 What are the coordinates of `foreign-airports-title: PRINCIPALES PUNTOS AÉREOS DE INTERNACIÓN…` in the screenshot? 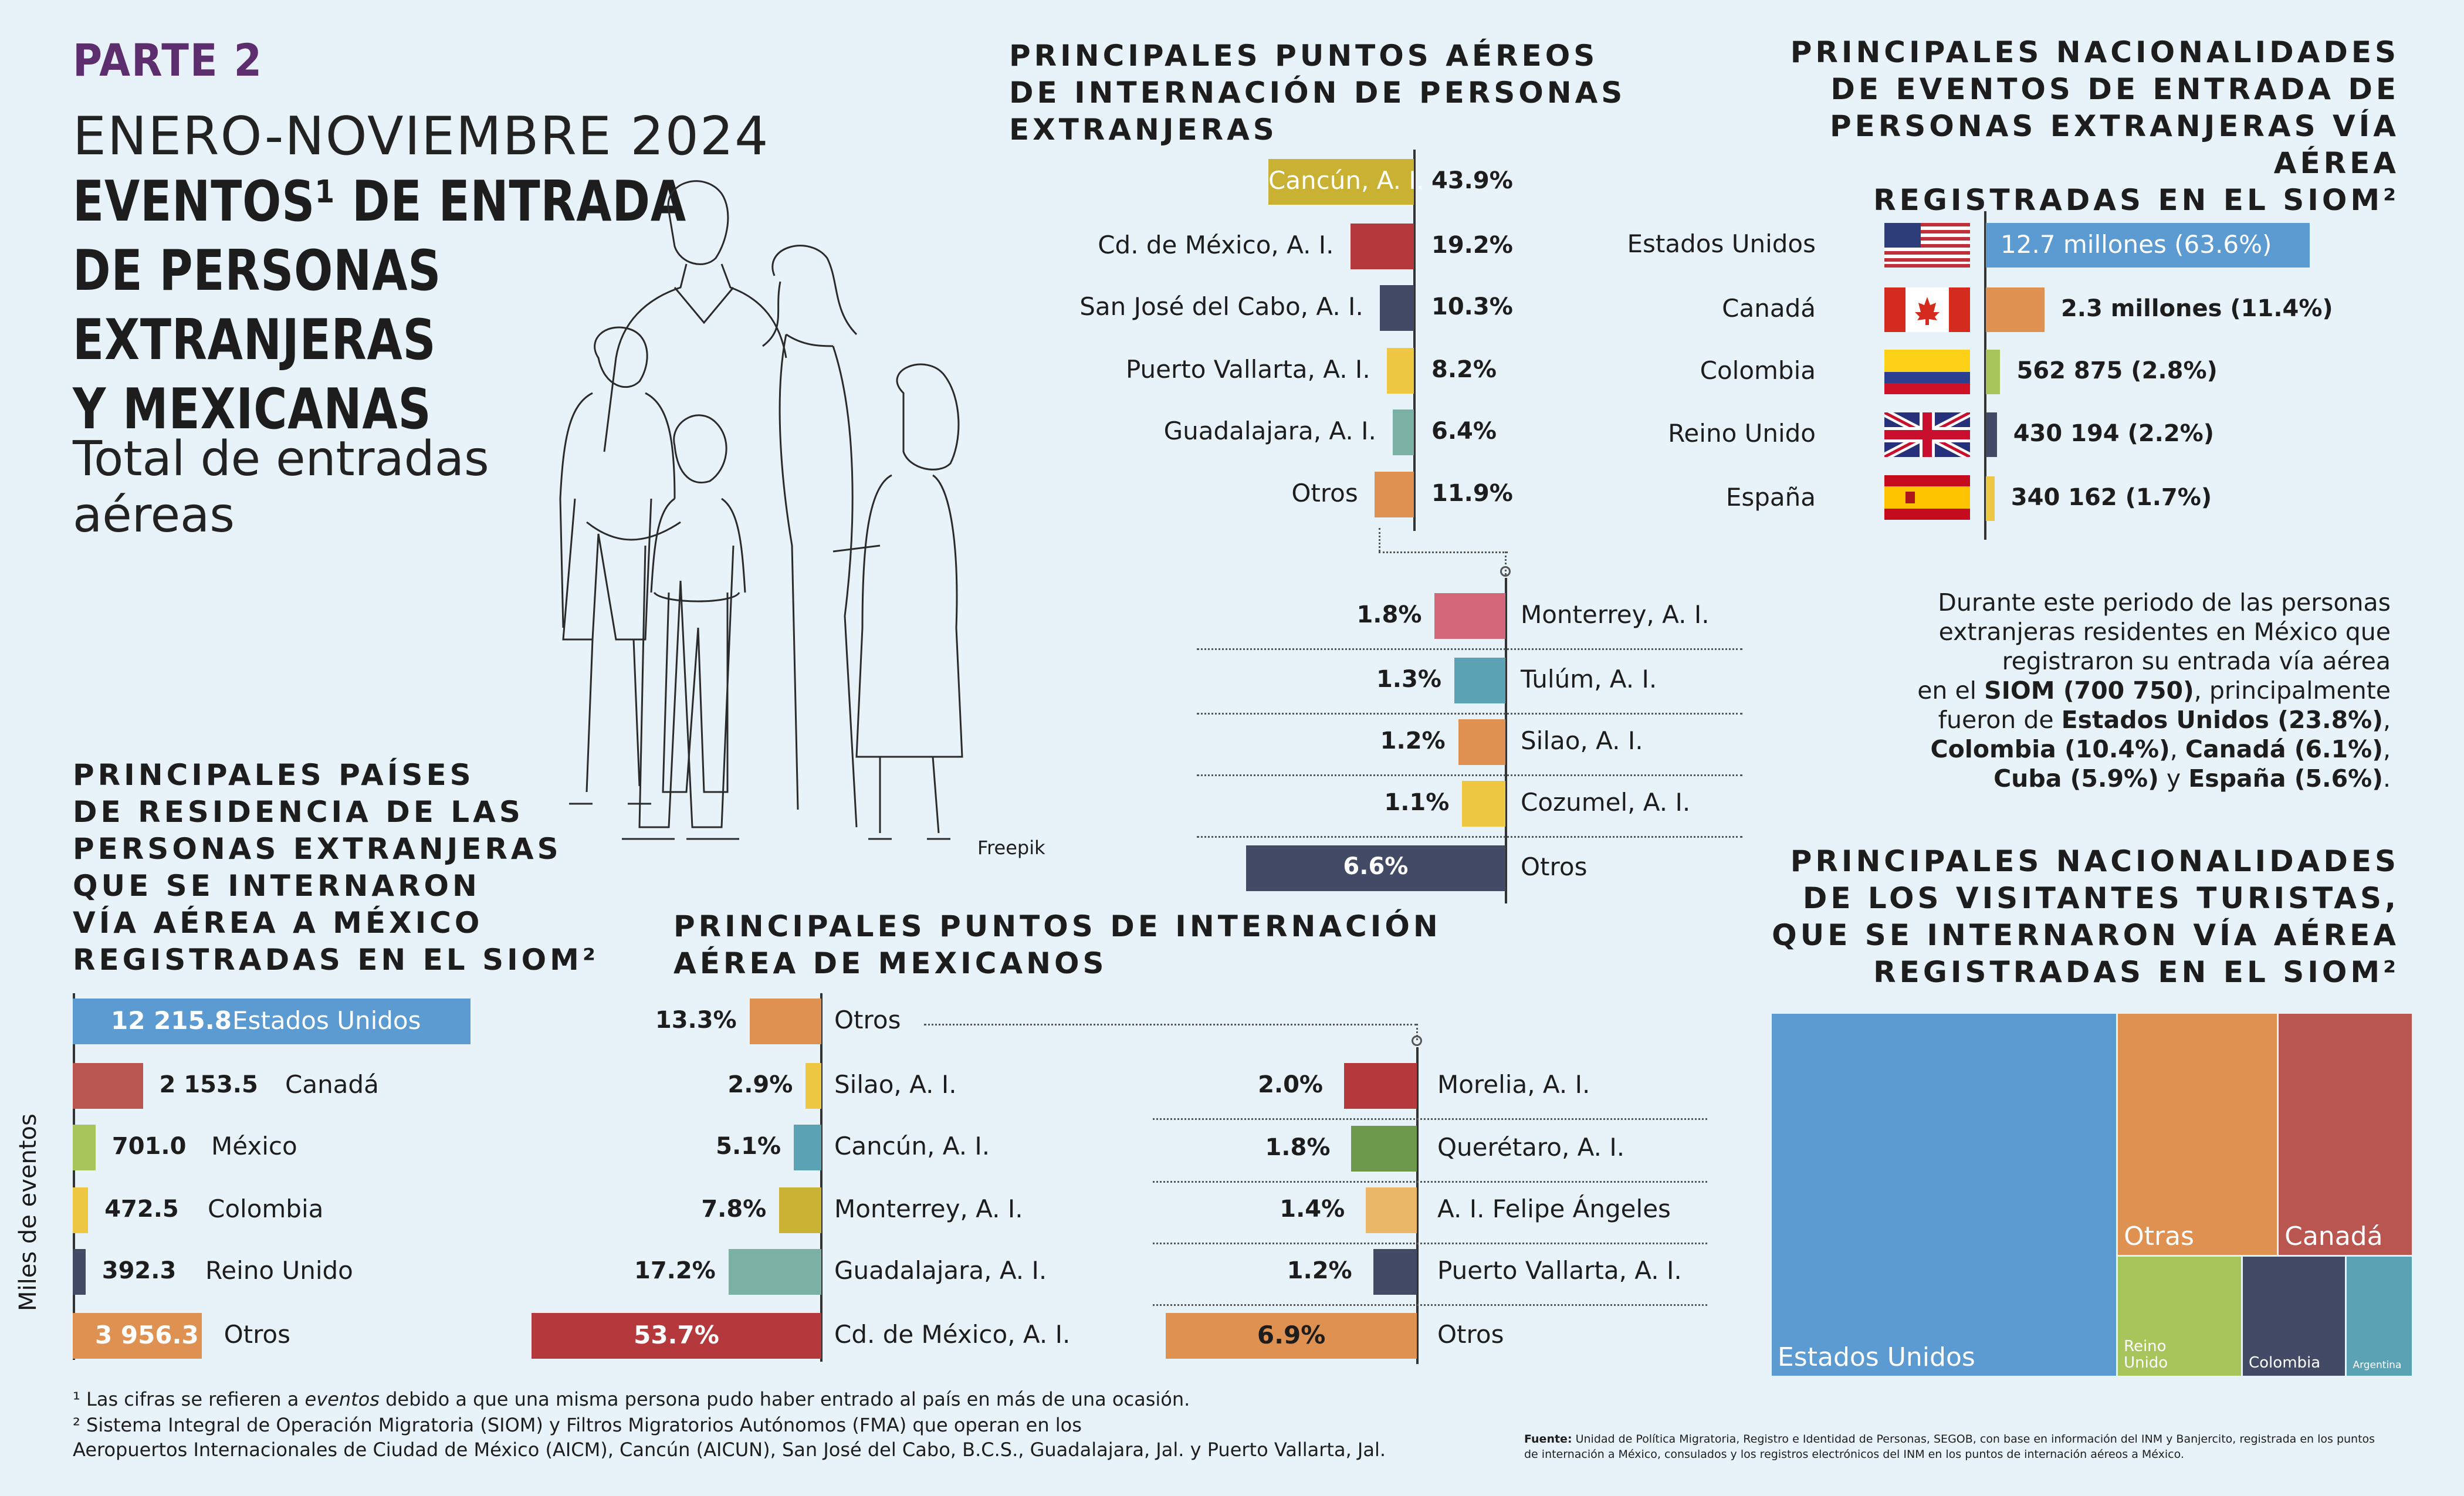 It's located at (1317, 93).